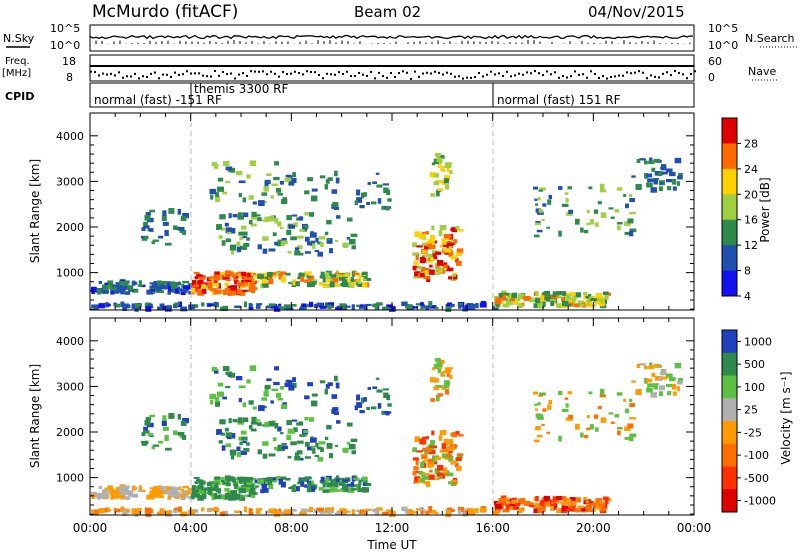 This screenshot has height=554, width=800. I want to click on cpid-label: CPID, so click(19, 96).